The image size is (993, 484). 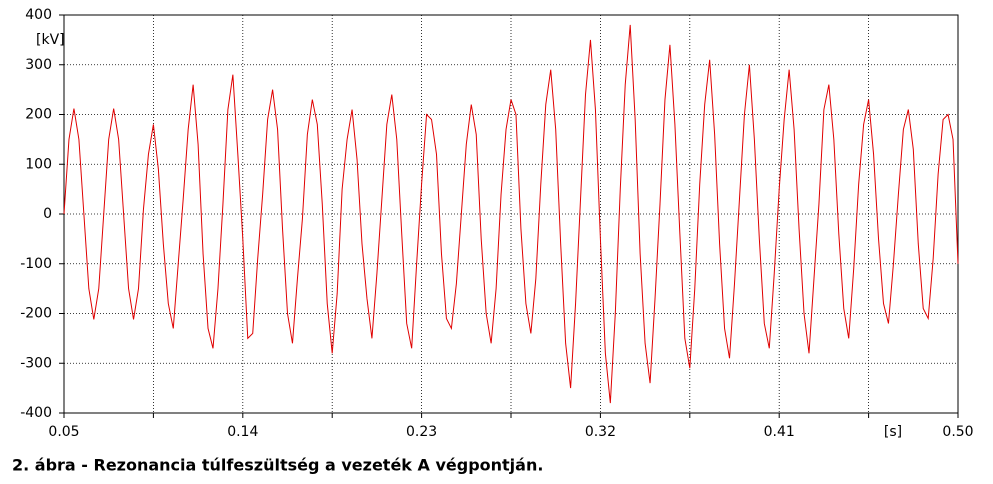 I want to click on x-tick-label: 0.05, so click(x=63, y=432).